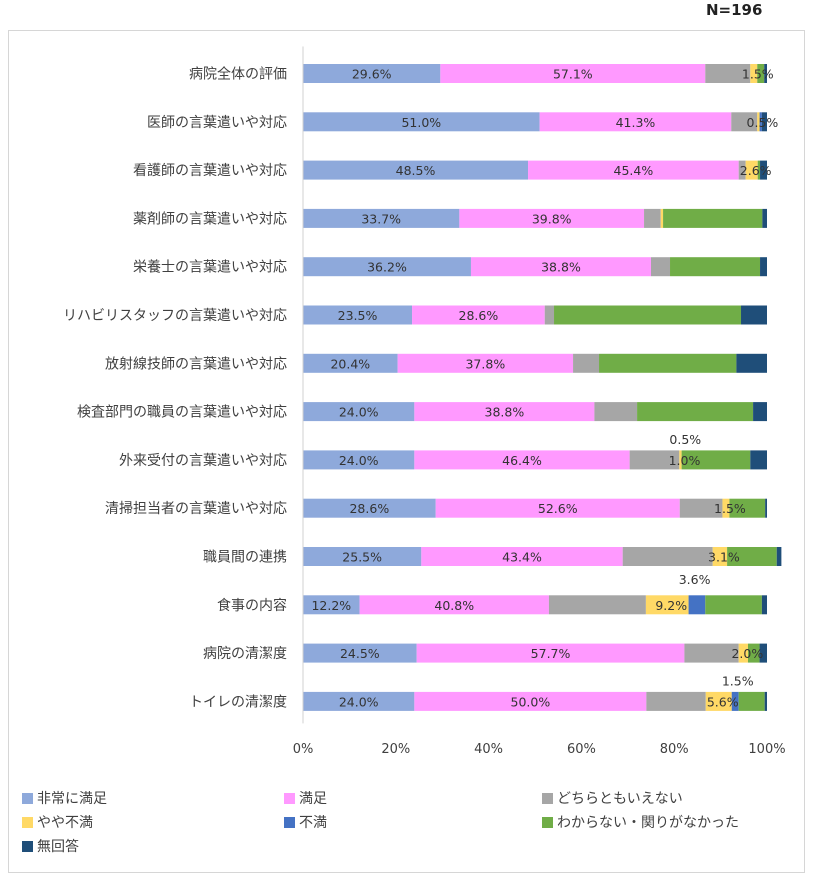 Image resolution: width=817 pixels, height=878 pixels. What do you see at coordinates (747, 653) in the screenshot?
I see `data-label: 2.0%` at bounding box center [747, 653].